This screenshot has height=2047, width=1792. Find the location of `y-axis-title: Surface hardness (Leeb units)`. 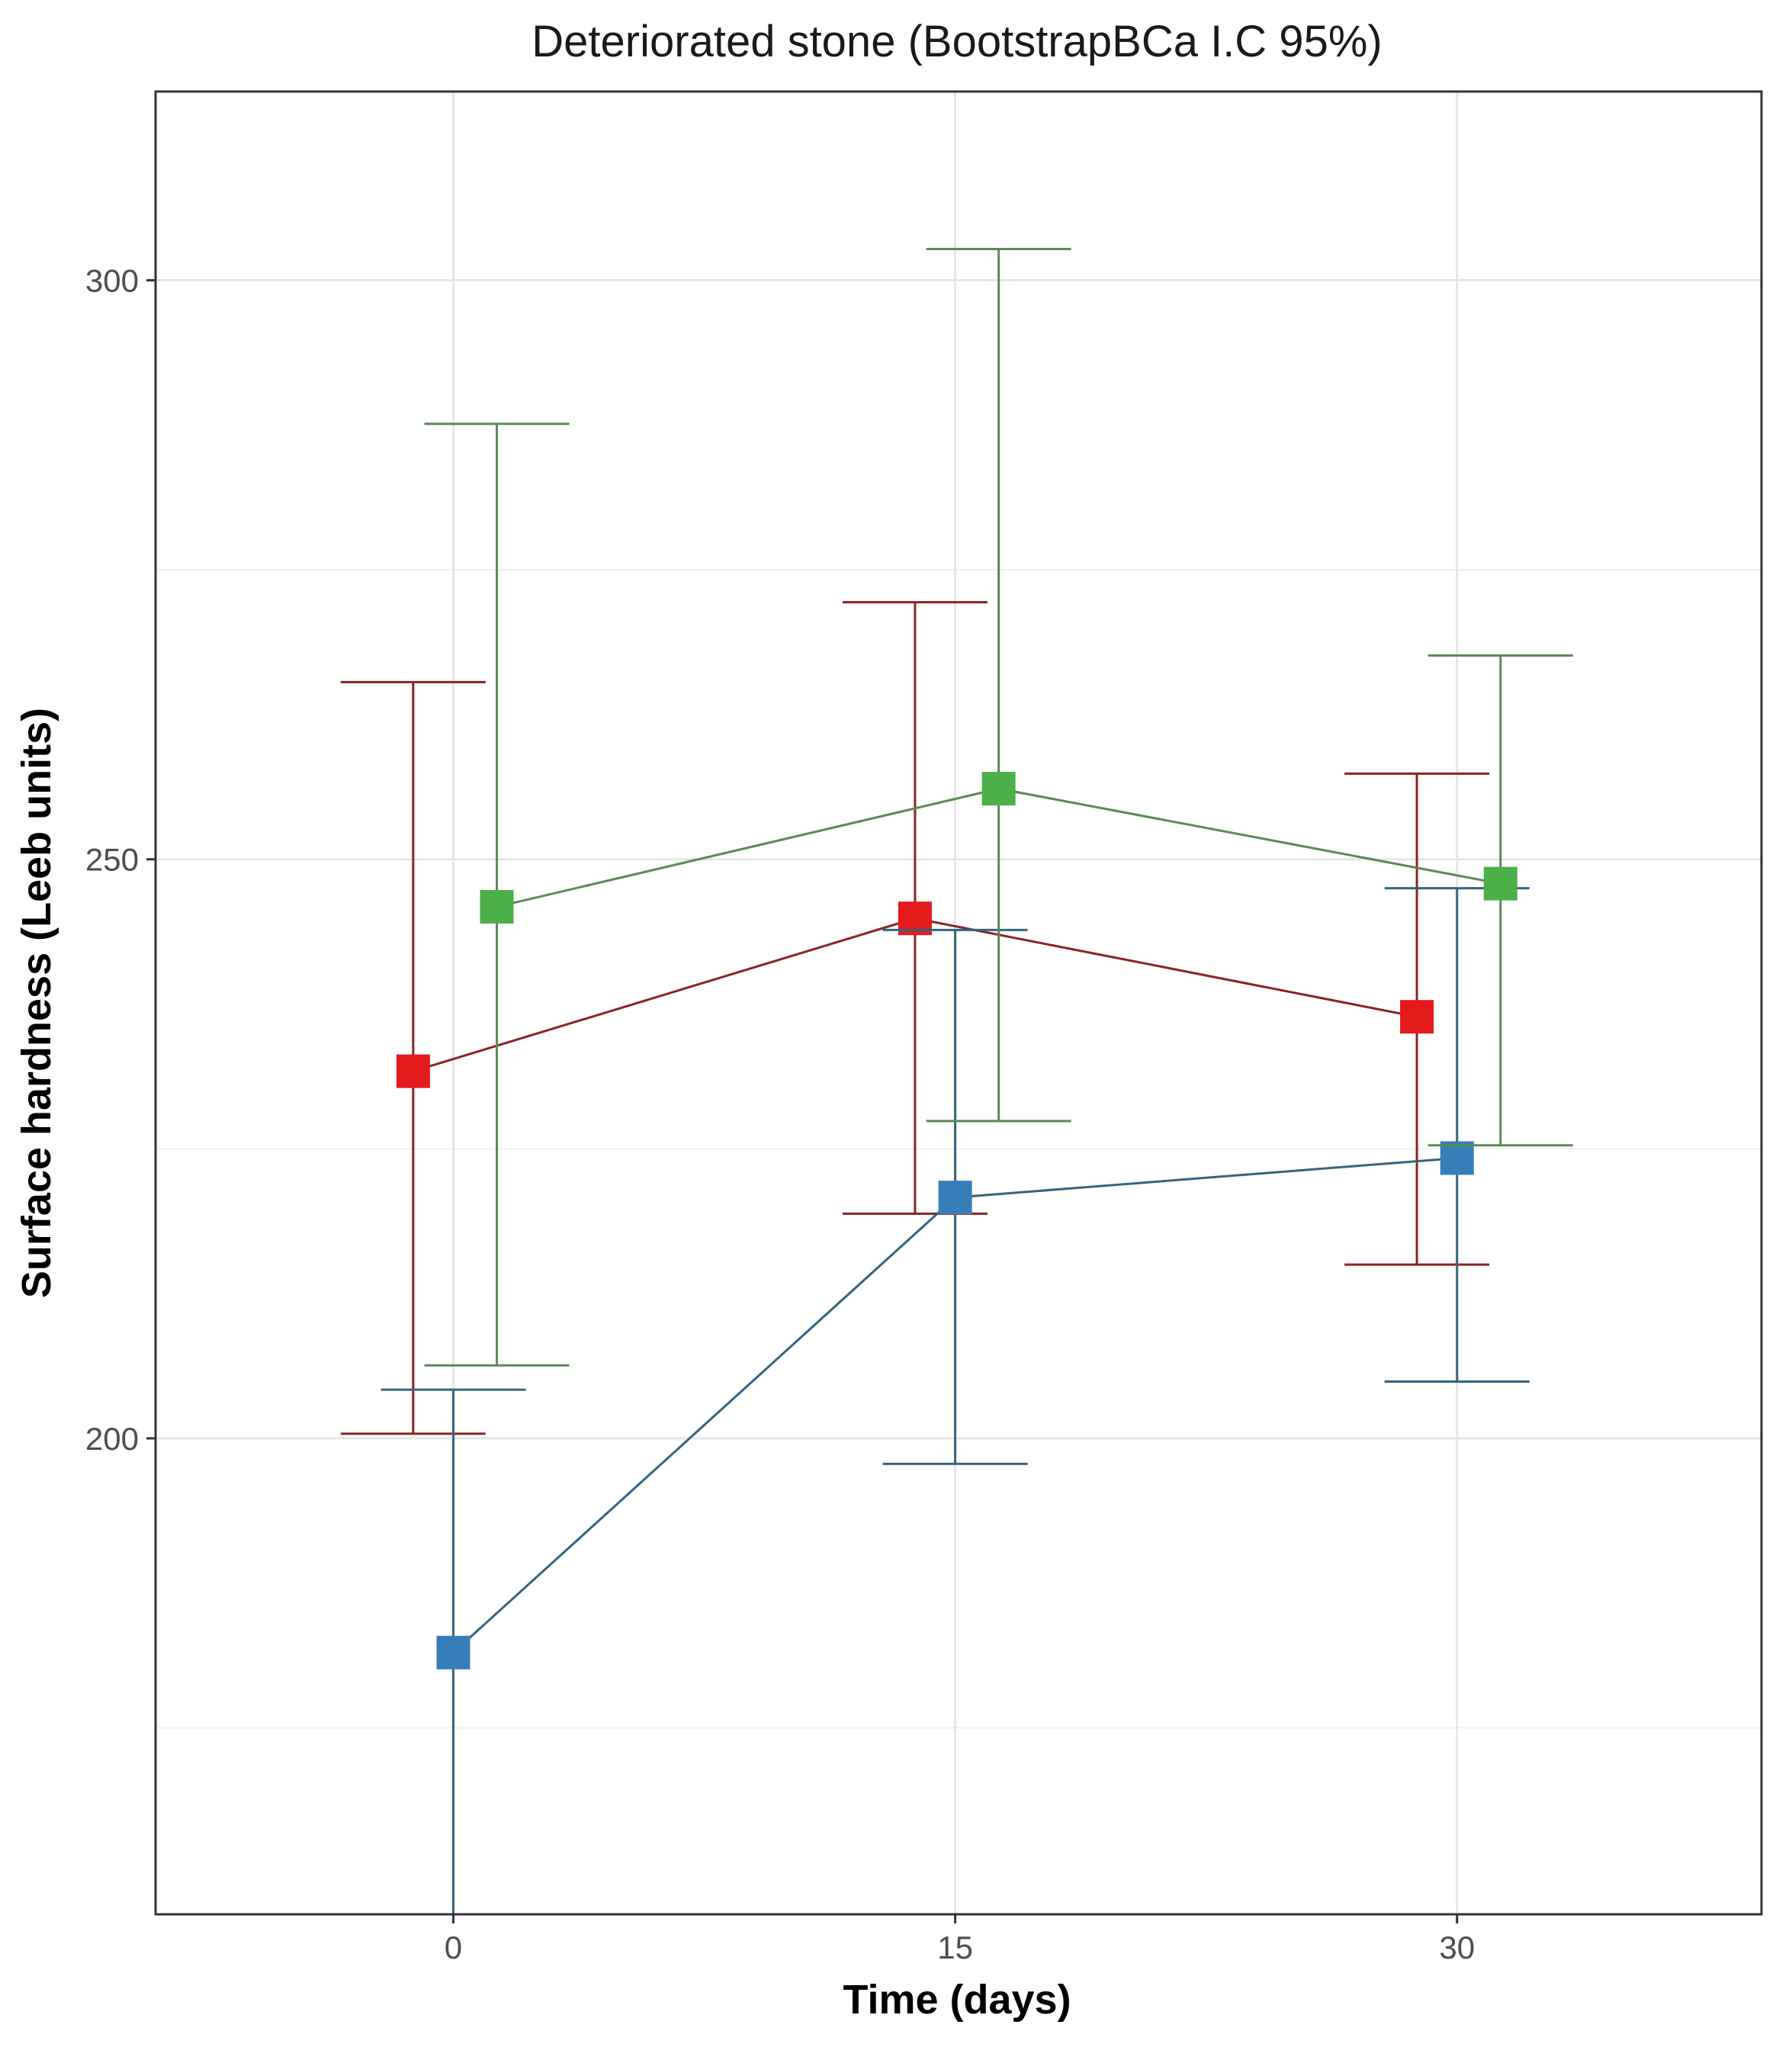

y-axis-title: Surface hardness (Leeb units) is located at coordinates (37, 1003).